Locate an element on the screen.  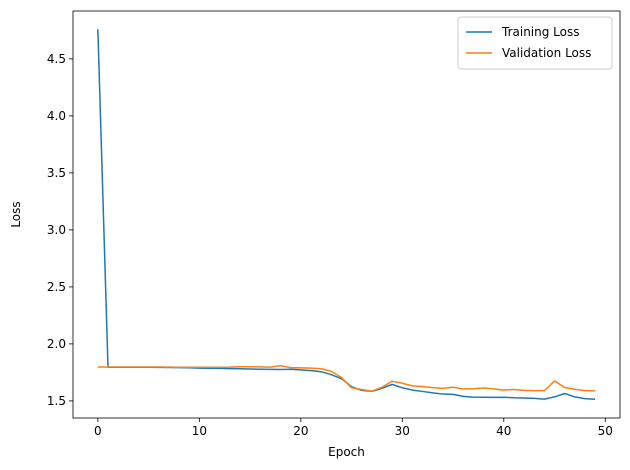
x-tick-label: 0 is located at coordinates (98, 431).